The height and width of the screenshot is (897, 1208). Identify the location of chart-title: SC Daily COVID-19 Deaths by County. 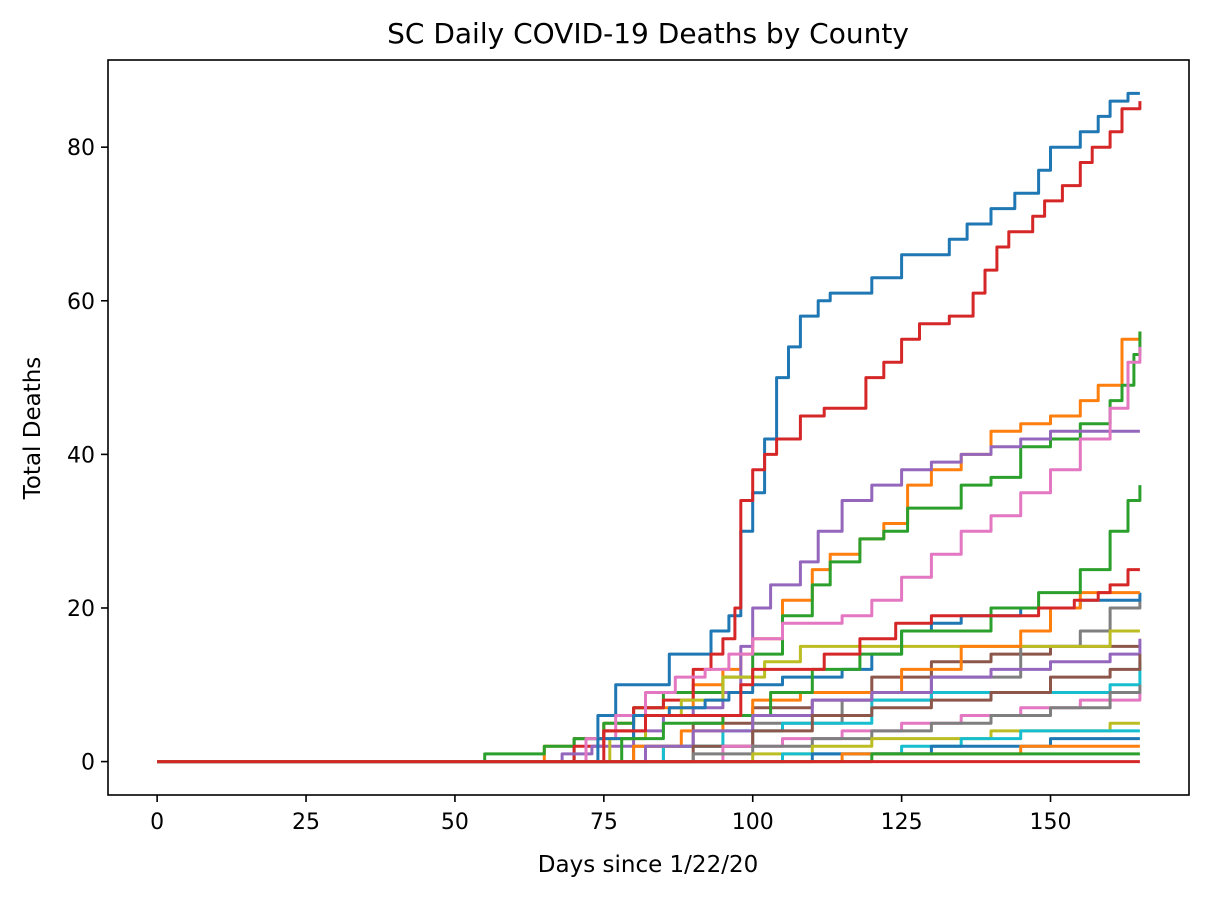
(648, 33).